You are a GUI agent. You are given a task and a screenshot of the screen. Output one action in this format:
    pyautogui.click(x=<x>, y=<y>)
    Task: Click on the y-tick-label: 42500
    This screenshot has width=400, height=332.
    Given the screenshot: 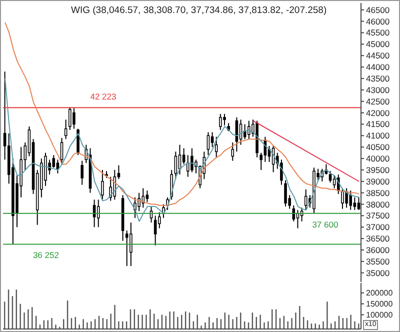 What is the action you would take?
    pyautogui.click(x=378, y=101)
    